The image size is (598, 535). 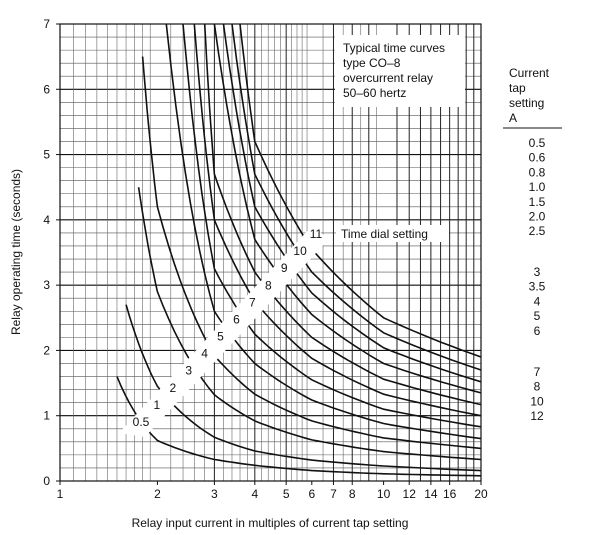 What do you see at coordinates (284, 268) in the screenshot?
I see `dial-label-9: 9` at bounding box center [284, 268].